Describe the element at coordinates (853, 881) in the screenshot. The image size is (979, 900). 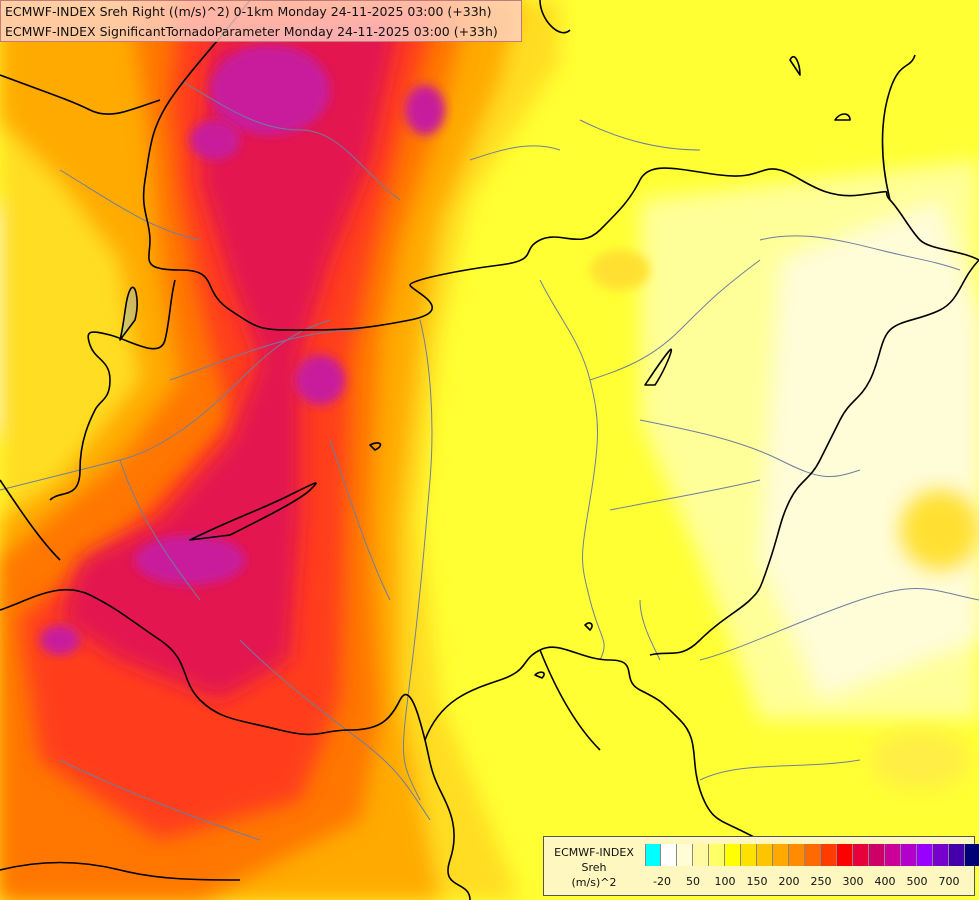
I see `legend-tick-label: 300` at that location.